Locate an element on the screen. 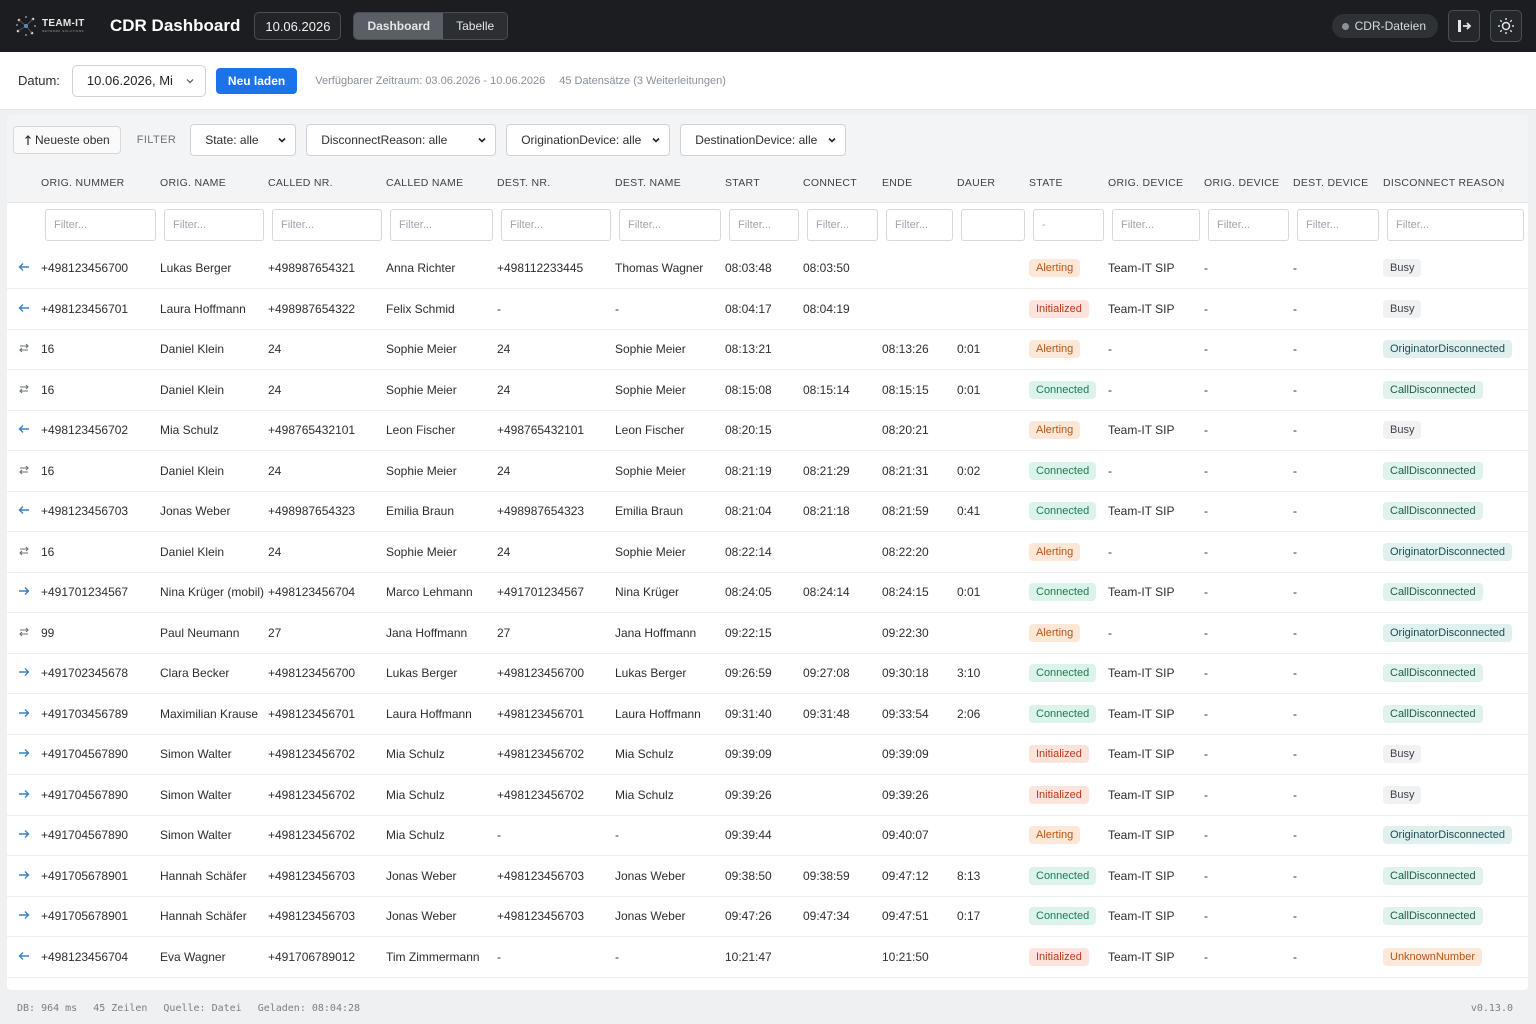  connect-time-cell is located at coordinates (842, 957).